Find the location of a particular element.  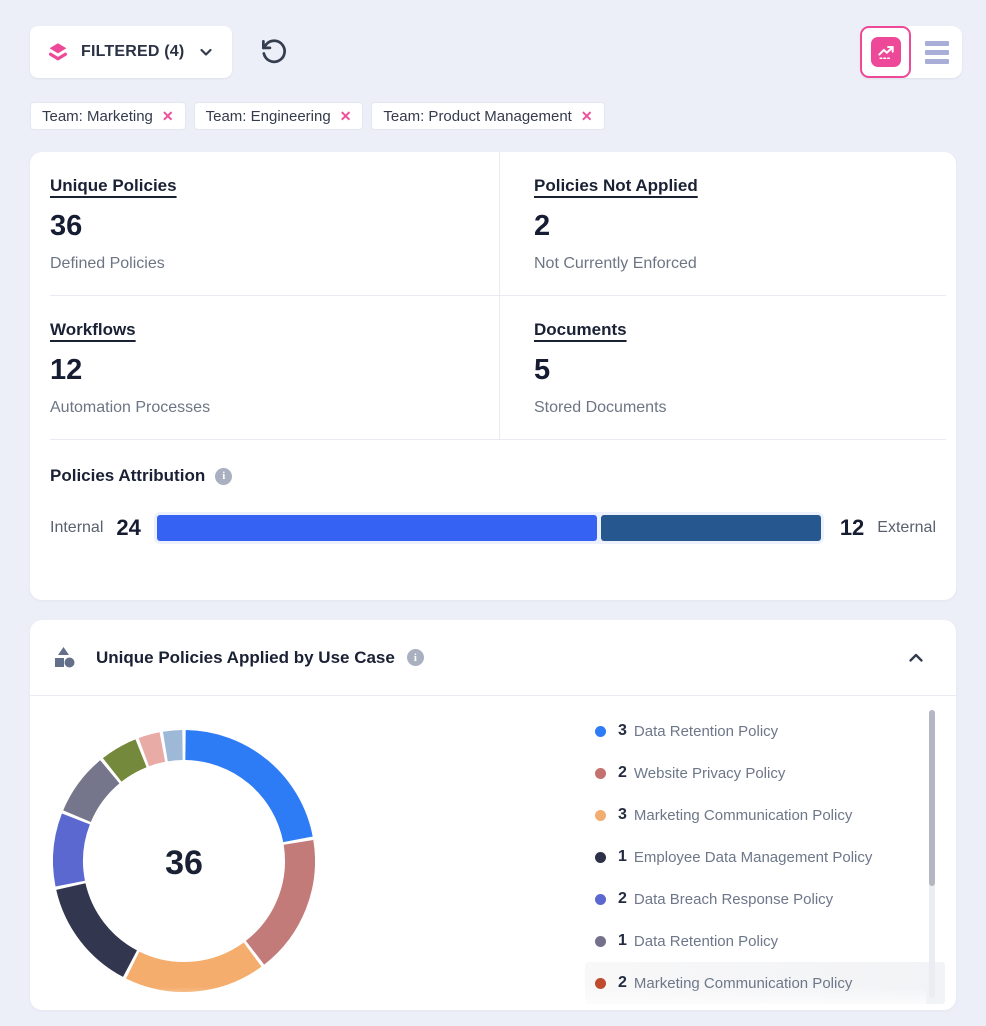

stat-subtitle: Stored Documents is located at coordinates (600, 407).